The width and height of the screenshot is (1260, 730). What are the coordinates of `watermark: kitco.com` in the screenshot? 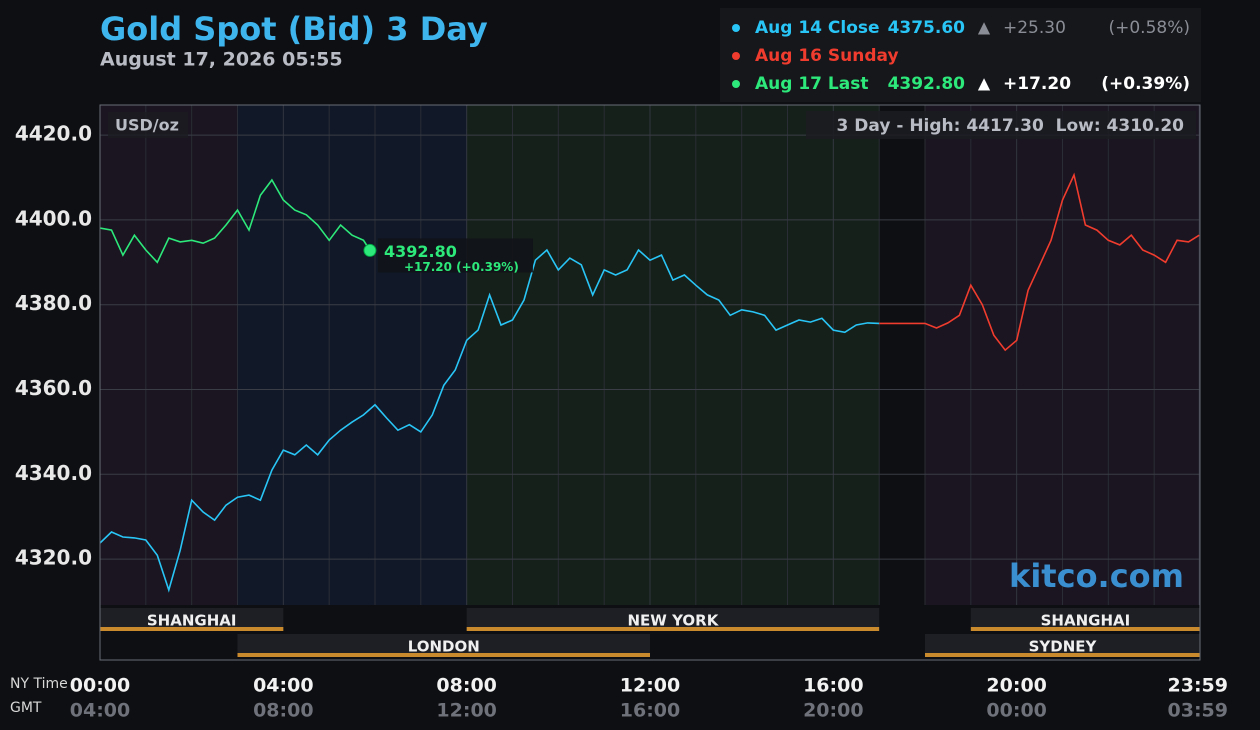 It's located at (1096, 576).